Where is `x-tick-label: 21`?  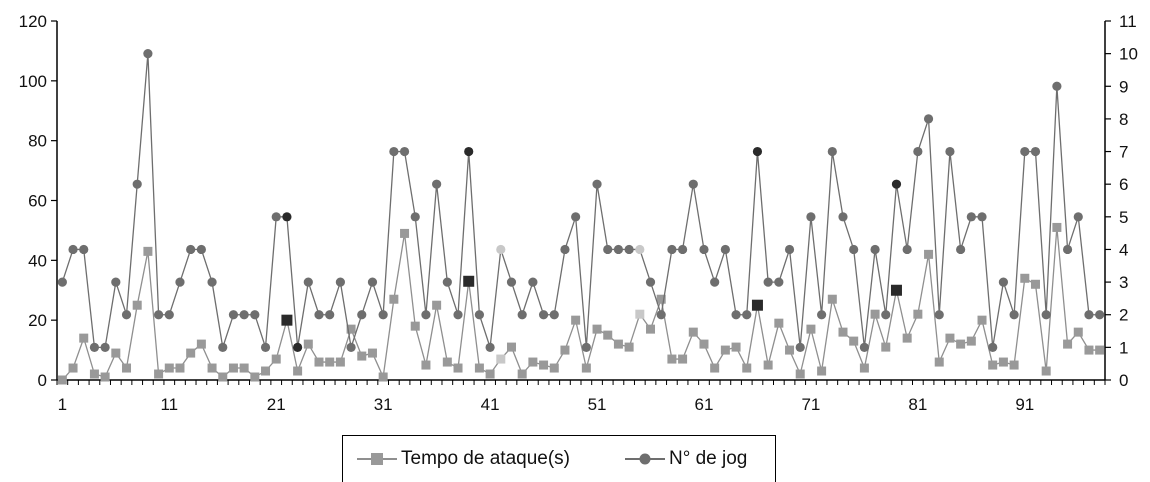
x-tick-label: 21 is located at coordinates (276, 404).